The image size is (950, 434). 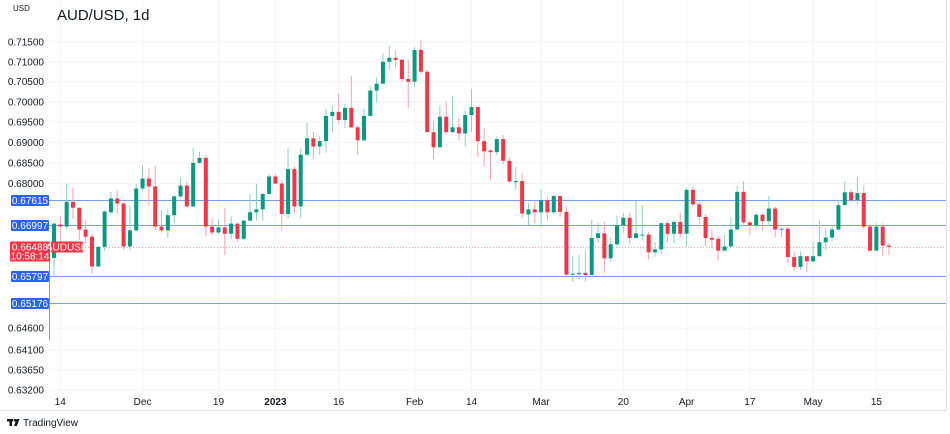 What do you see at coordinates (26, 329) in the screenshot?
I see `y-tick-label: 0.64600` at bounding box center [26, 329].